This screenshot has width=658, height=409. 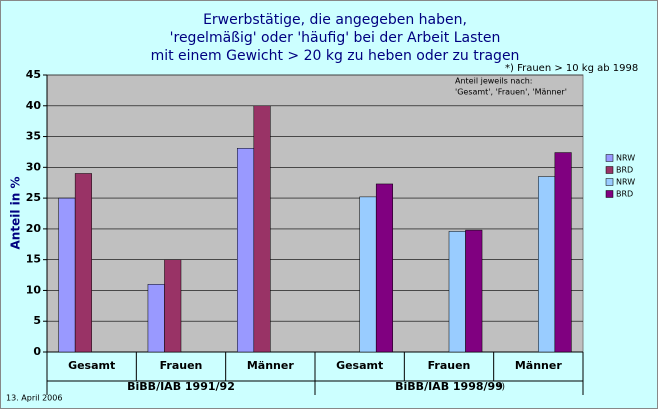 I want to click on note: Anteil jeweils nach:, so click(x=494, y=81).